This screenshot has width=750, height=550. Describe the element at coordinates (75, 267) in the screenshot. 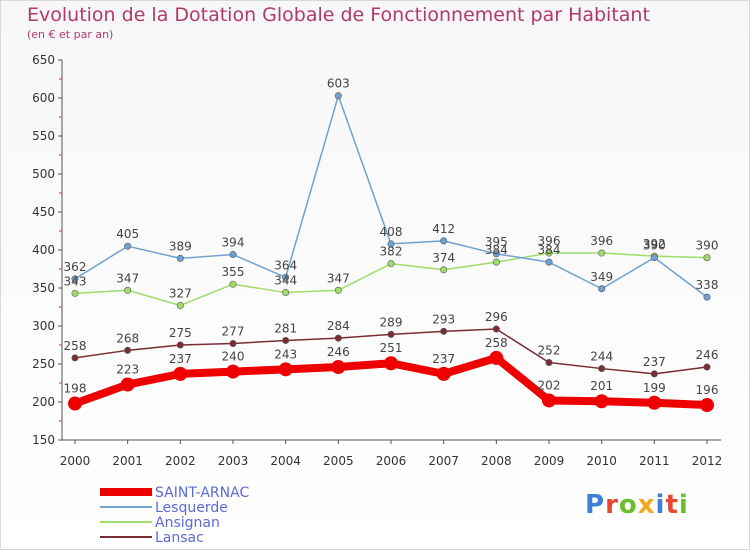

I see `data-label: 362` at that location.